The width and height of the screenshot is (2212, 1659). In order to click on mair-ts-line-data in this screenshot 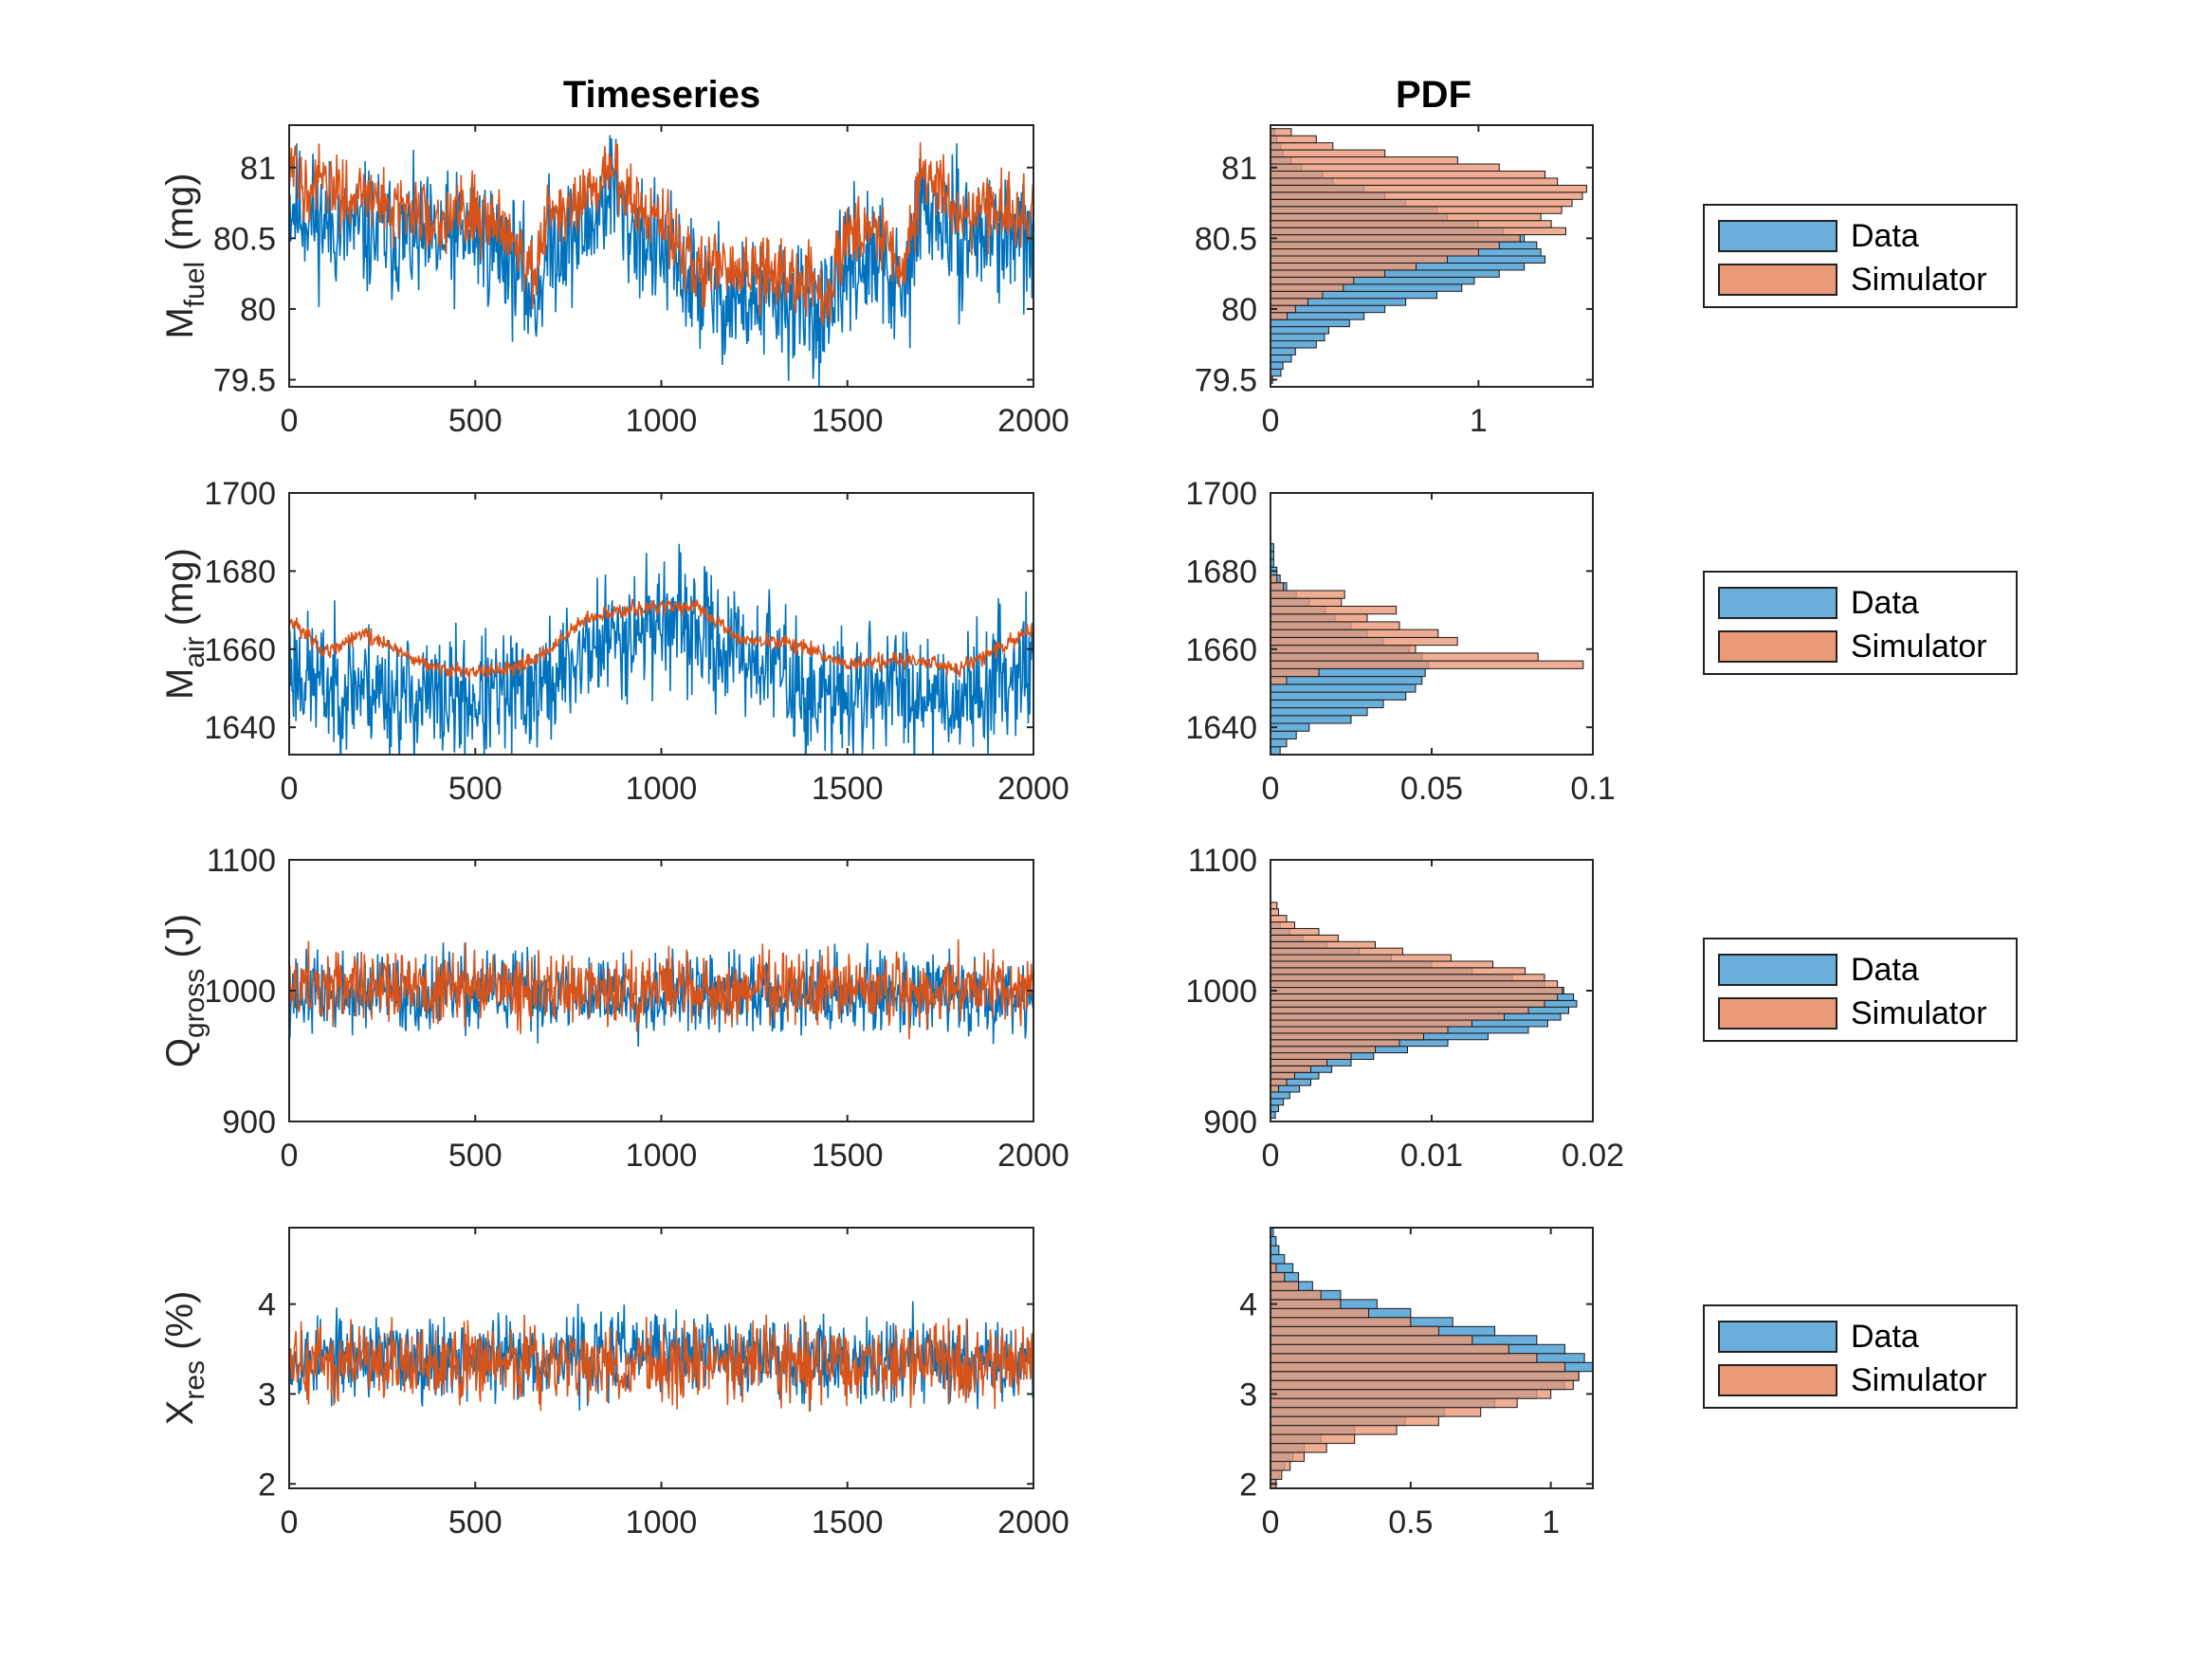, I will do `click(661, 649)`.